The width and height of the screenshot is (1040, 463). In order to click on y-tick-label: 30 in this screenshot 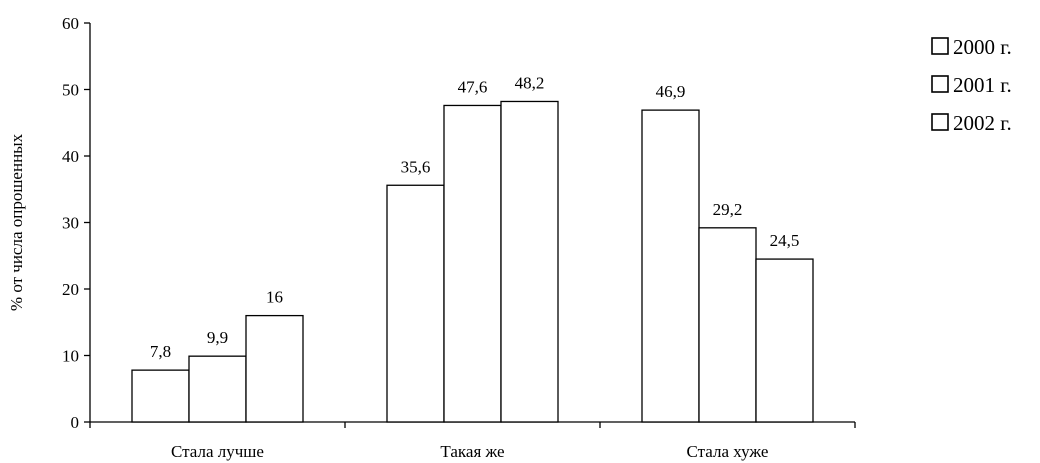, I will do `click(70, 223)`.